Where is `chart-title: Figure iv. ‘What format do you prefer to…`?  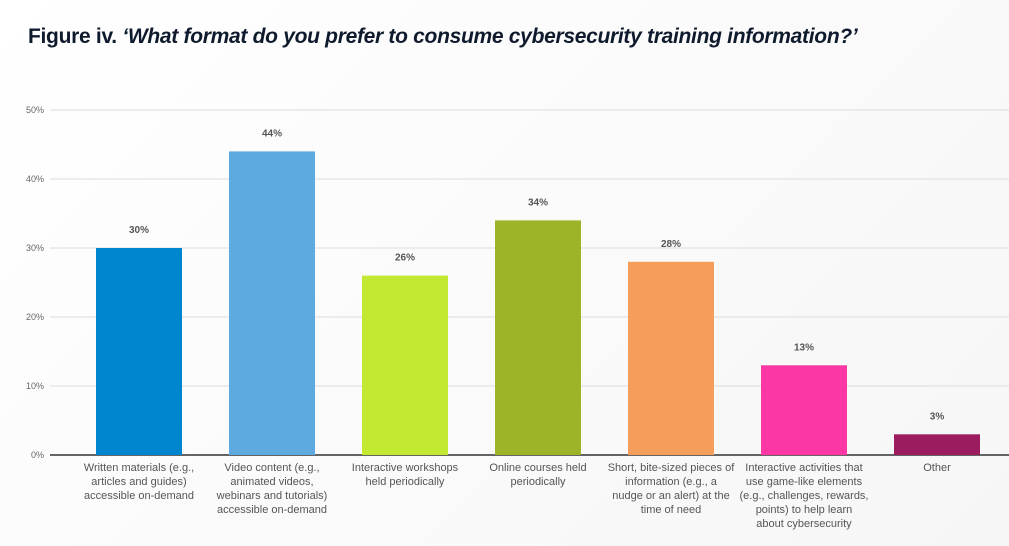 chart-title: Figure iv. ‘What format do you prefer to… is located at coordinates (443, 36).